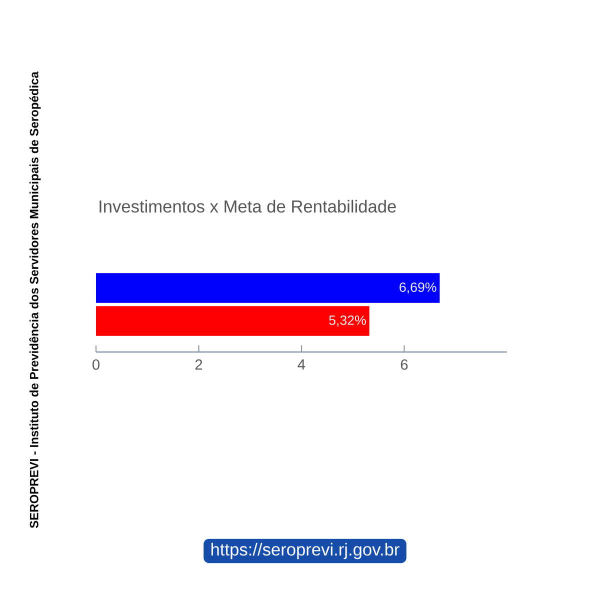  What do you see at coordinates (418, 288) in the screenshot?
I see `data-label: 6,69%` at bounding box center [418, 288].